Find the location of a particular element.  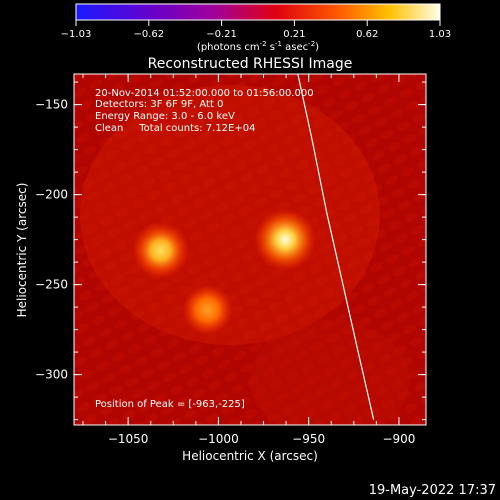

y-tick-label: −300 is located at coordinates (51, 375).